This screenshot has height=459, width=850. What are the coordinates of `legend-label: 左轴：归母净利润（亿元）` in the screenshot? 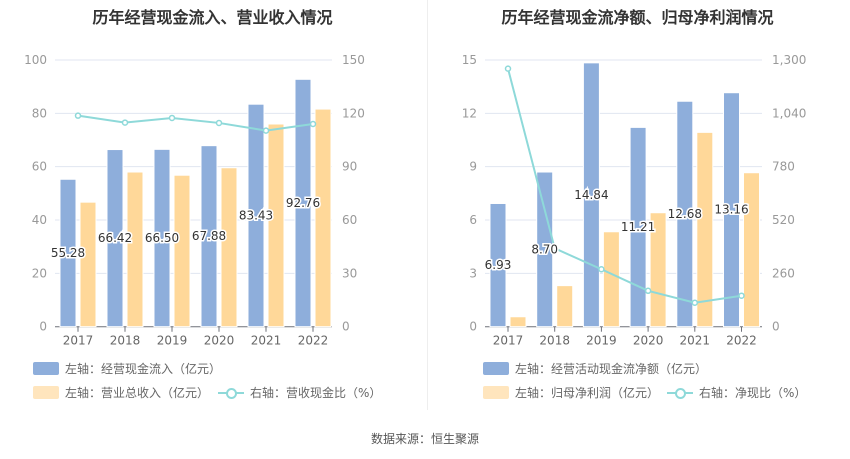 It's located at (587, 393).